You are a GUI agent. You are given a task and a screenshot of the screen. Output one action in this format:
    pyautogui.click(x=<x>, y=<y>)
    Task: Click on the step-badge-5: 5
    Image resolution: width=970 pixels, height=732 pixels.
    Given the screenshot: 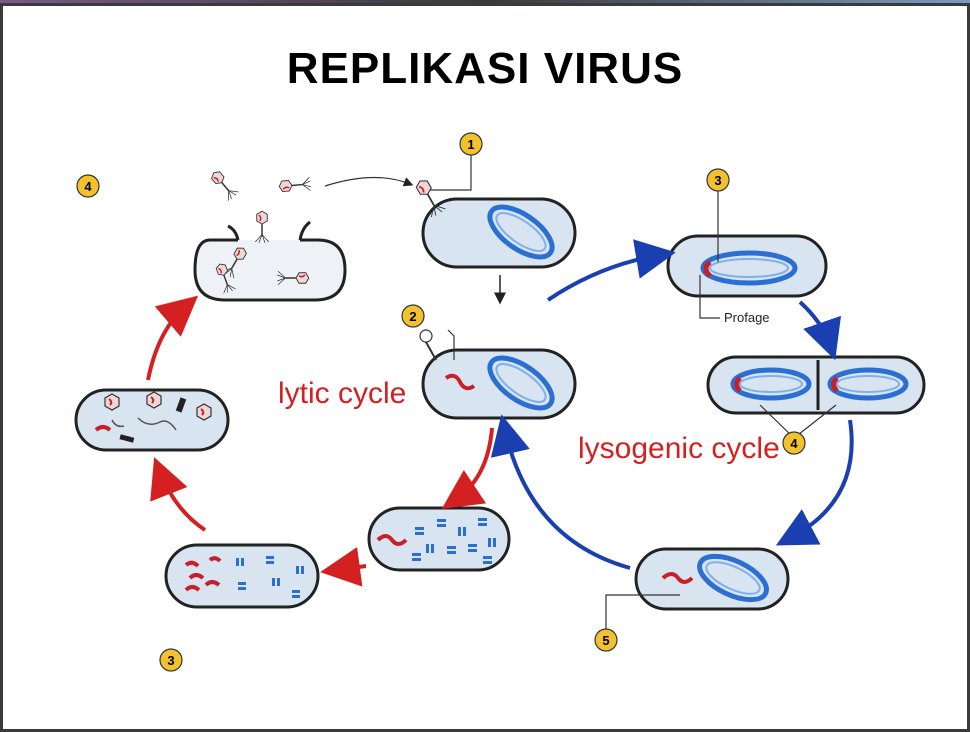 What is the action you would take?
    pyautogui.click(x=637, y=623)
    